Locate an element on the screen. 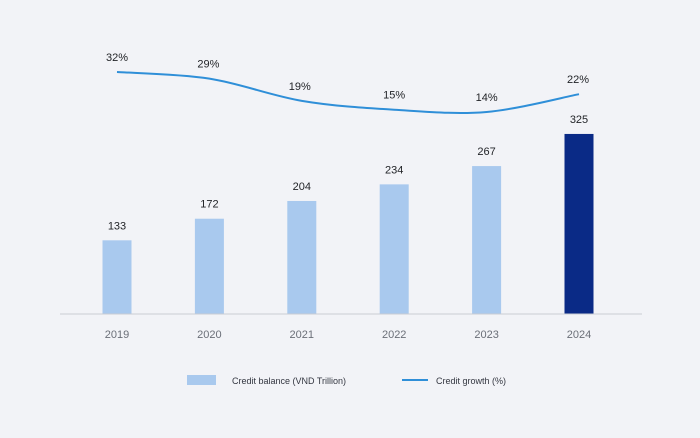 This screenshot has width=700, height=438. growth-label-2022: 15% is located at coordinates (394, 96).